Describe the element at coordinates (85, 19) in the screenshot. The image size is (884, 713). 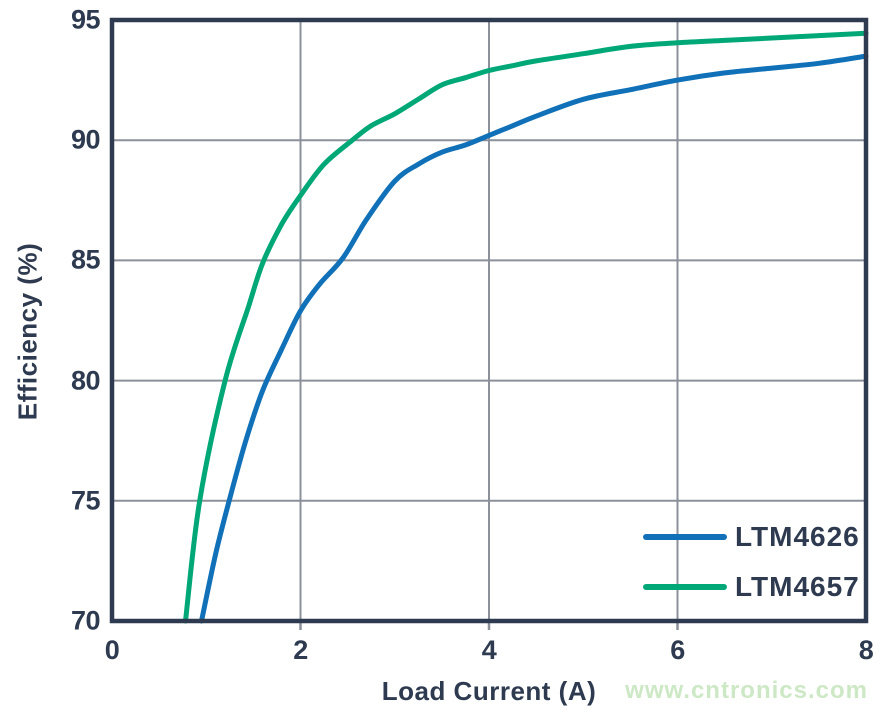
I see `y-tick-label: 95` at that location.